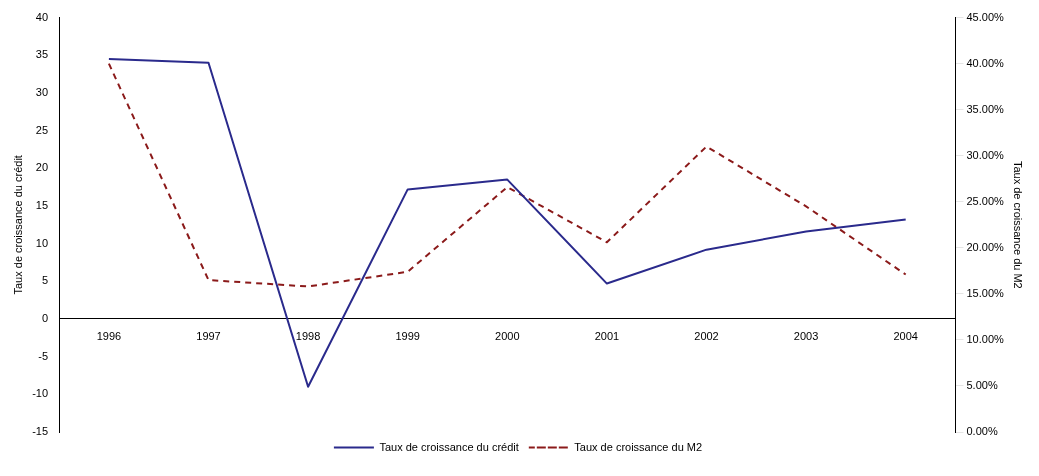  Describe the element at coordinates (42, 167) in the screenshot. I see `y-tick-label: 20` at that location.